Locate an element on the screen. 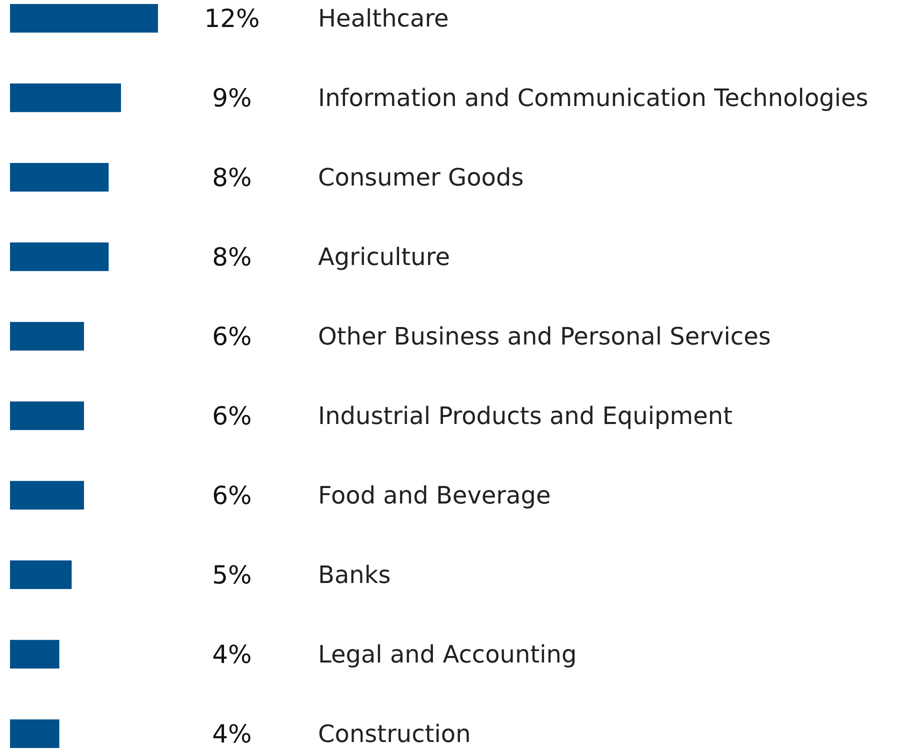  y-tick-label: Consumer Goods is located at coordinates (421, 178).